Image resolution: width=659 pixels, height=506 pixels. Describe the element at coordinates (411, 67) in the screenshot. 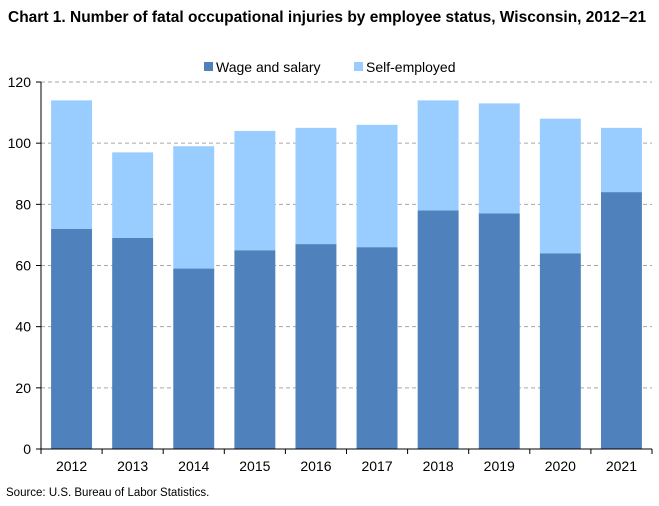

I see `legend-label-self: Self-employed` at that location.